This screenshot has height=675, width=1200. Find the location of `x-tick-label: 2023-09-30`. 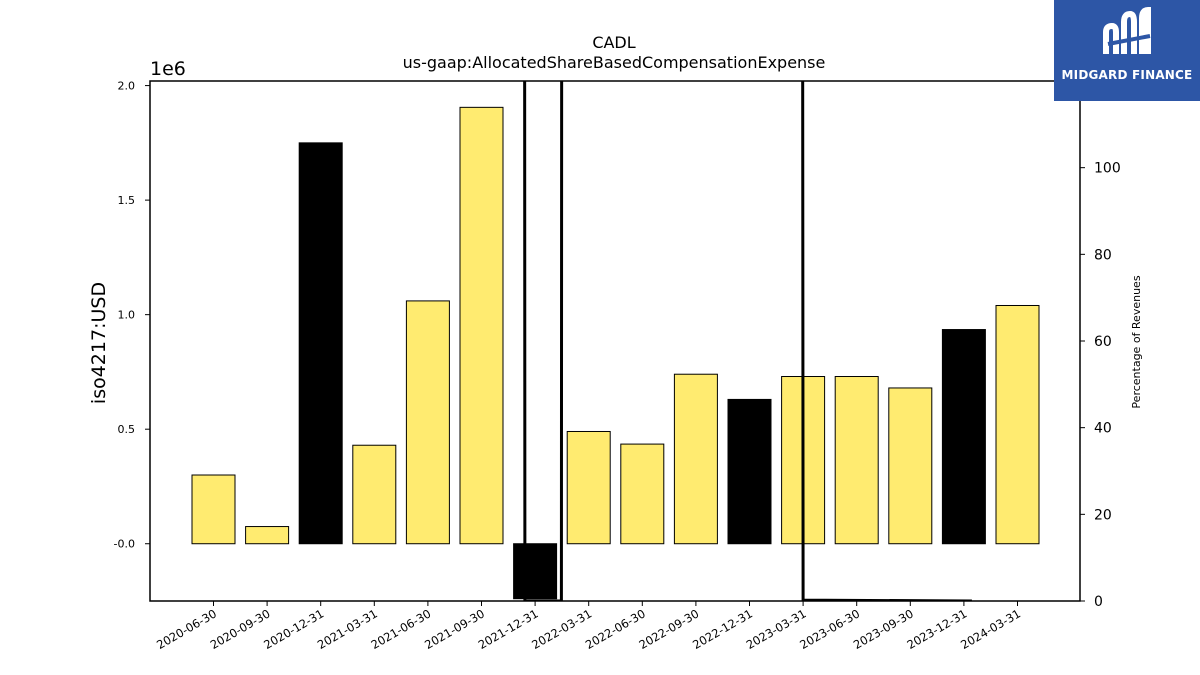

x-tick-label: 2023-09-30 is located at coordinates (883, 629).